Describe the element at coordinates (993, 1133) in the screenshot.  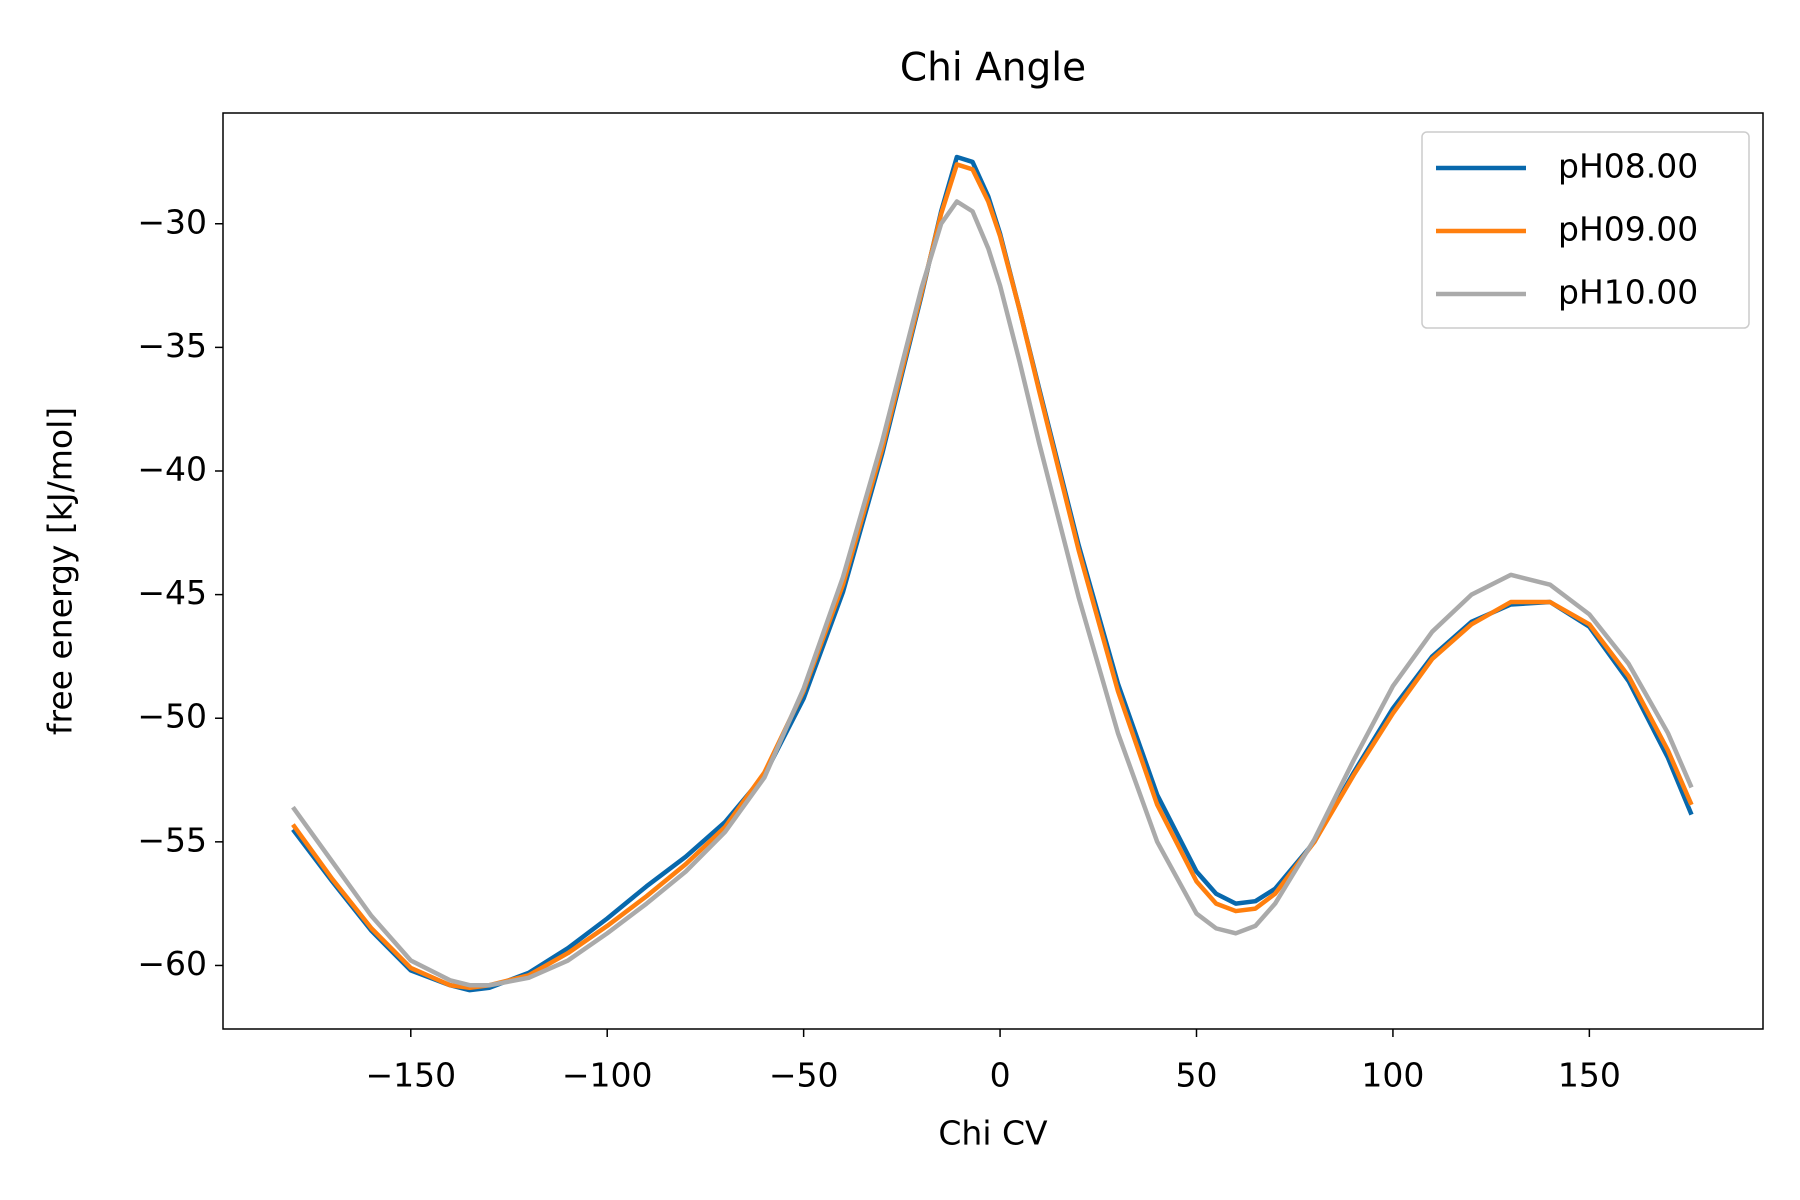
I see `x-axis-label: Chi CV` at that location.